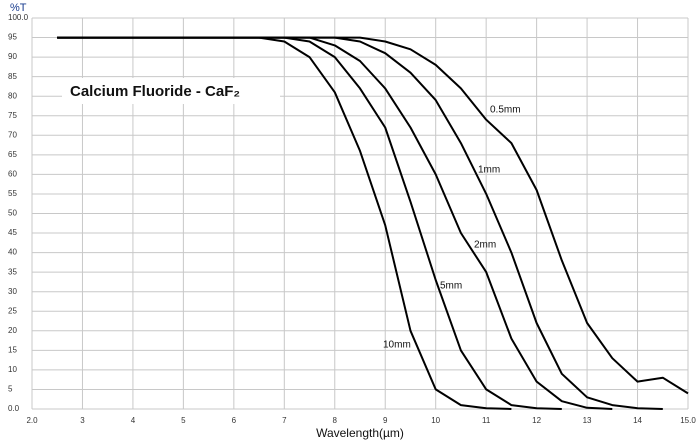 The width and height of the screenshot is (700, 443). I want to click on series-label: 10mm, so click(397, 345).